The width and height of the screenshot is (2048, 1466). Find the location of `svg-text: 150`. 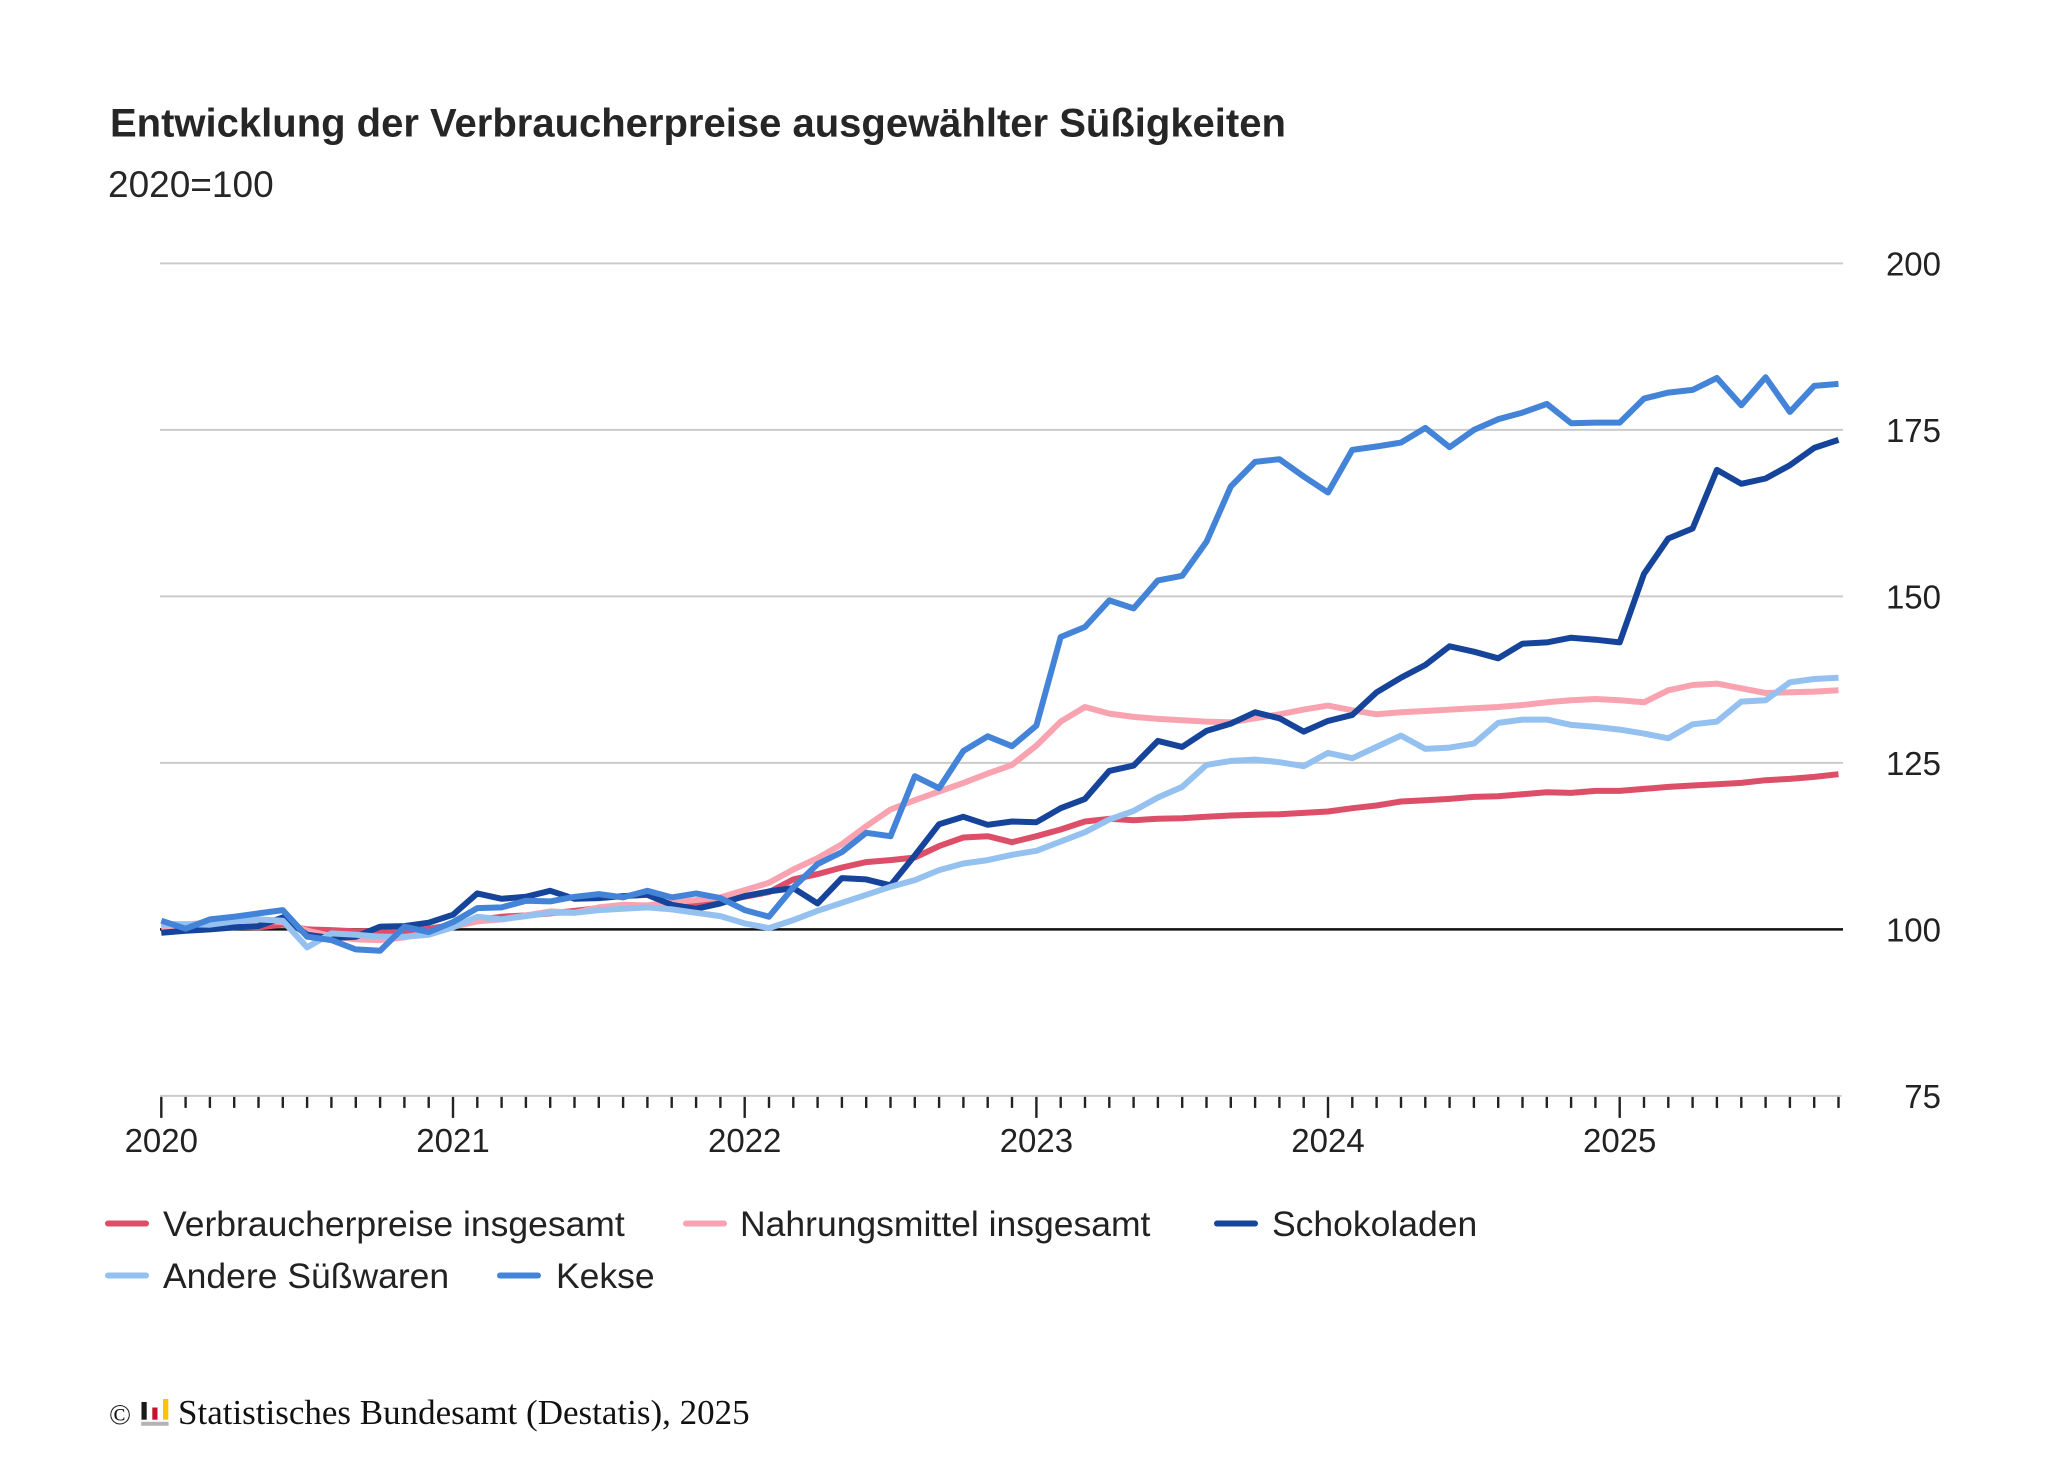

svg-text: 150 is located at coordinates (1913, 596).